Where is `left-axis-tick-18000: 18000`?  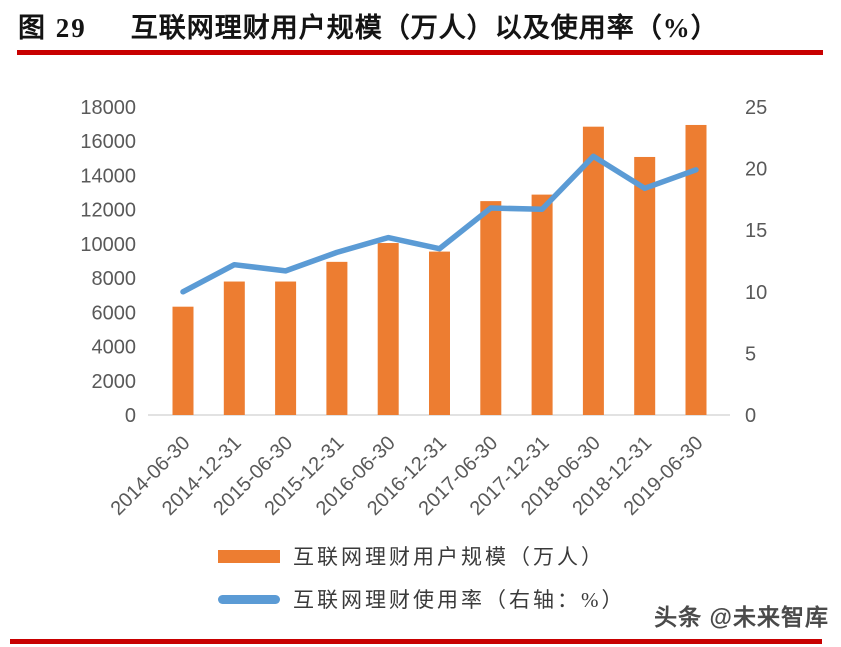 left-axis-tick-18000: 18000 is located at coordinates (108, 108).